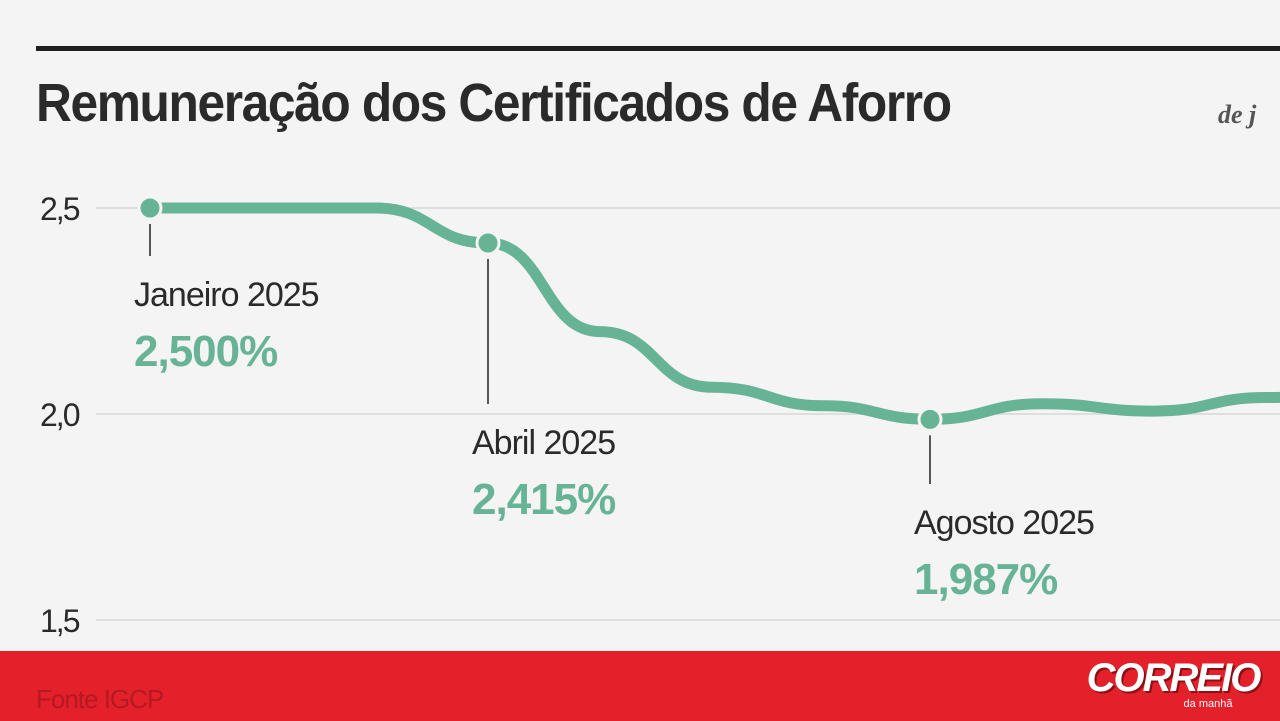 The width and height of the screenshot is (1280, 721). Describe the element at coordinates (985, 579) in the screenshot. I see `annotation-value: 1,987%` at that location.